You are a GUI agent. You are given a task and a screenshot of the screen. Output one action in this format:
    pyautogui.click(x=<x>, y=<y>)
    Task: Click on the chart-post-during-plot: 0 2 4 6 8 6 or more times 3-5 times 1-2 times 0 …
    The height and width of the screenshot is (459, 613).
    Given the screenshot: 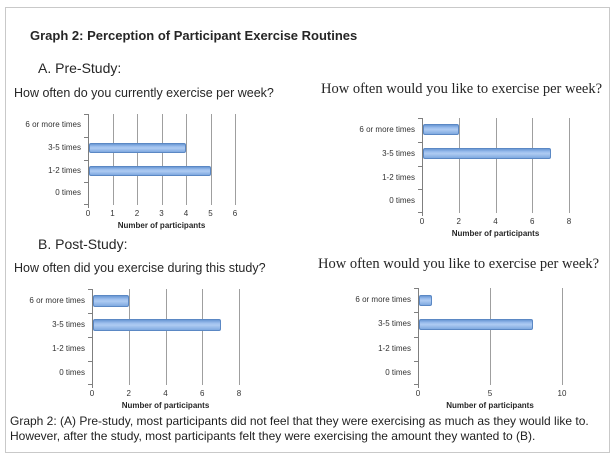 What is the action you would take?
    pyautogui.click(x=135, y=349)
    